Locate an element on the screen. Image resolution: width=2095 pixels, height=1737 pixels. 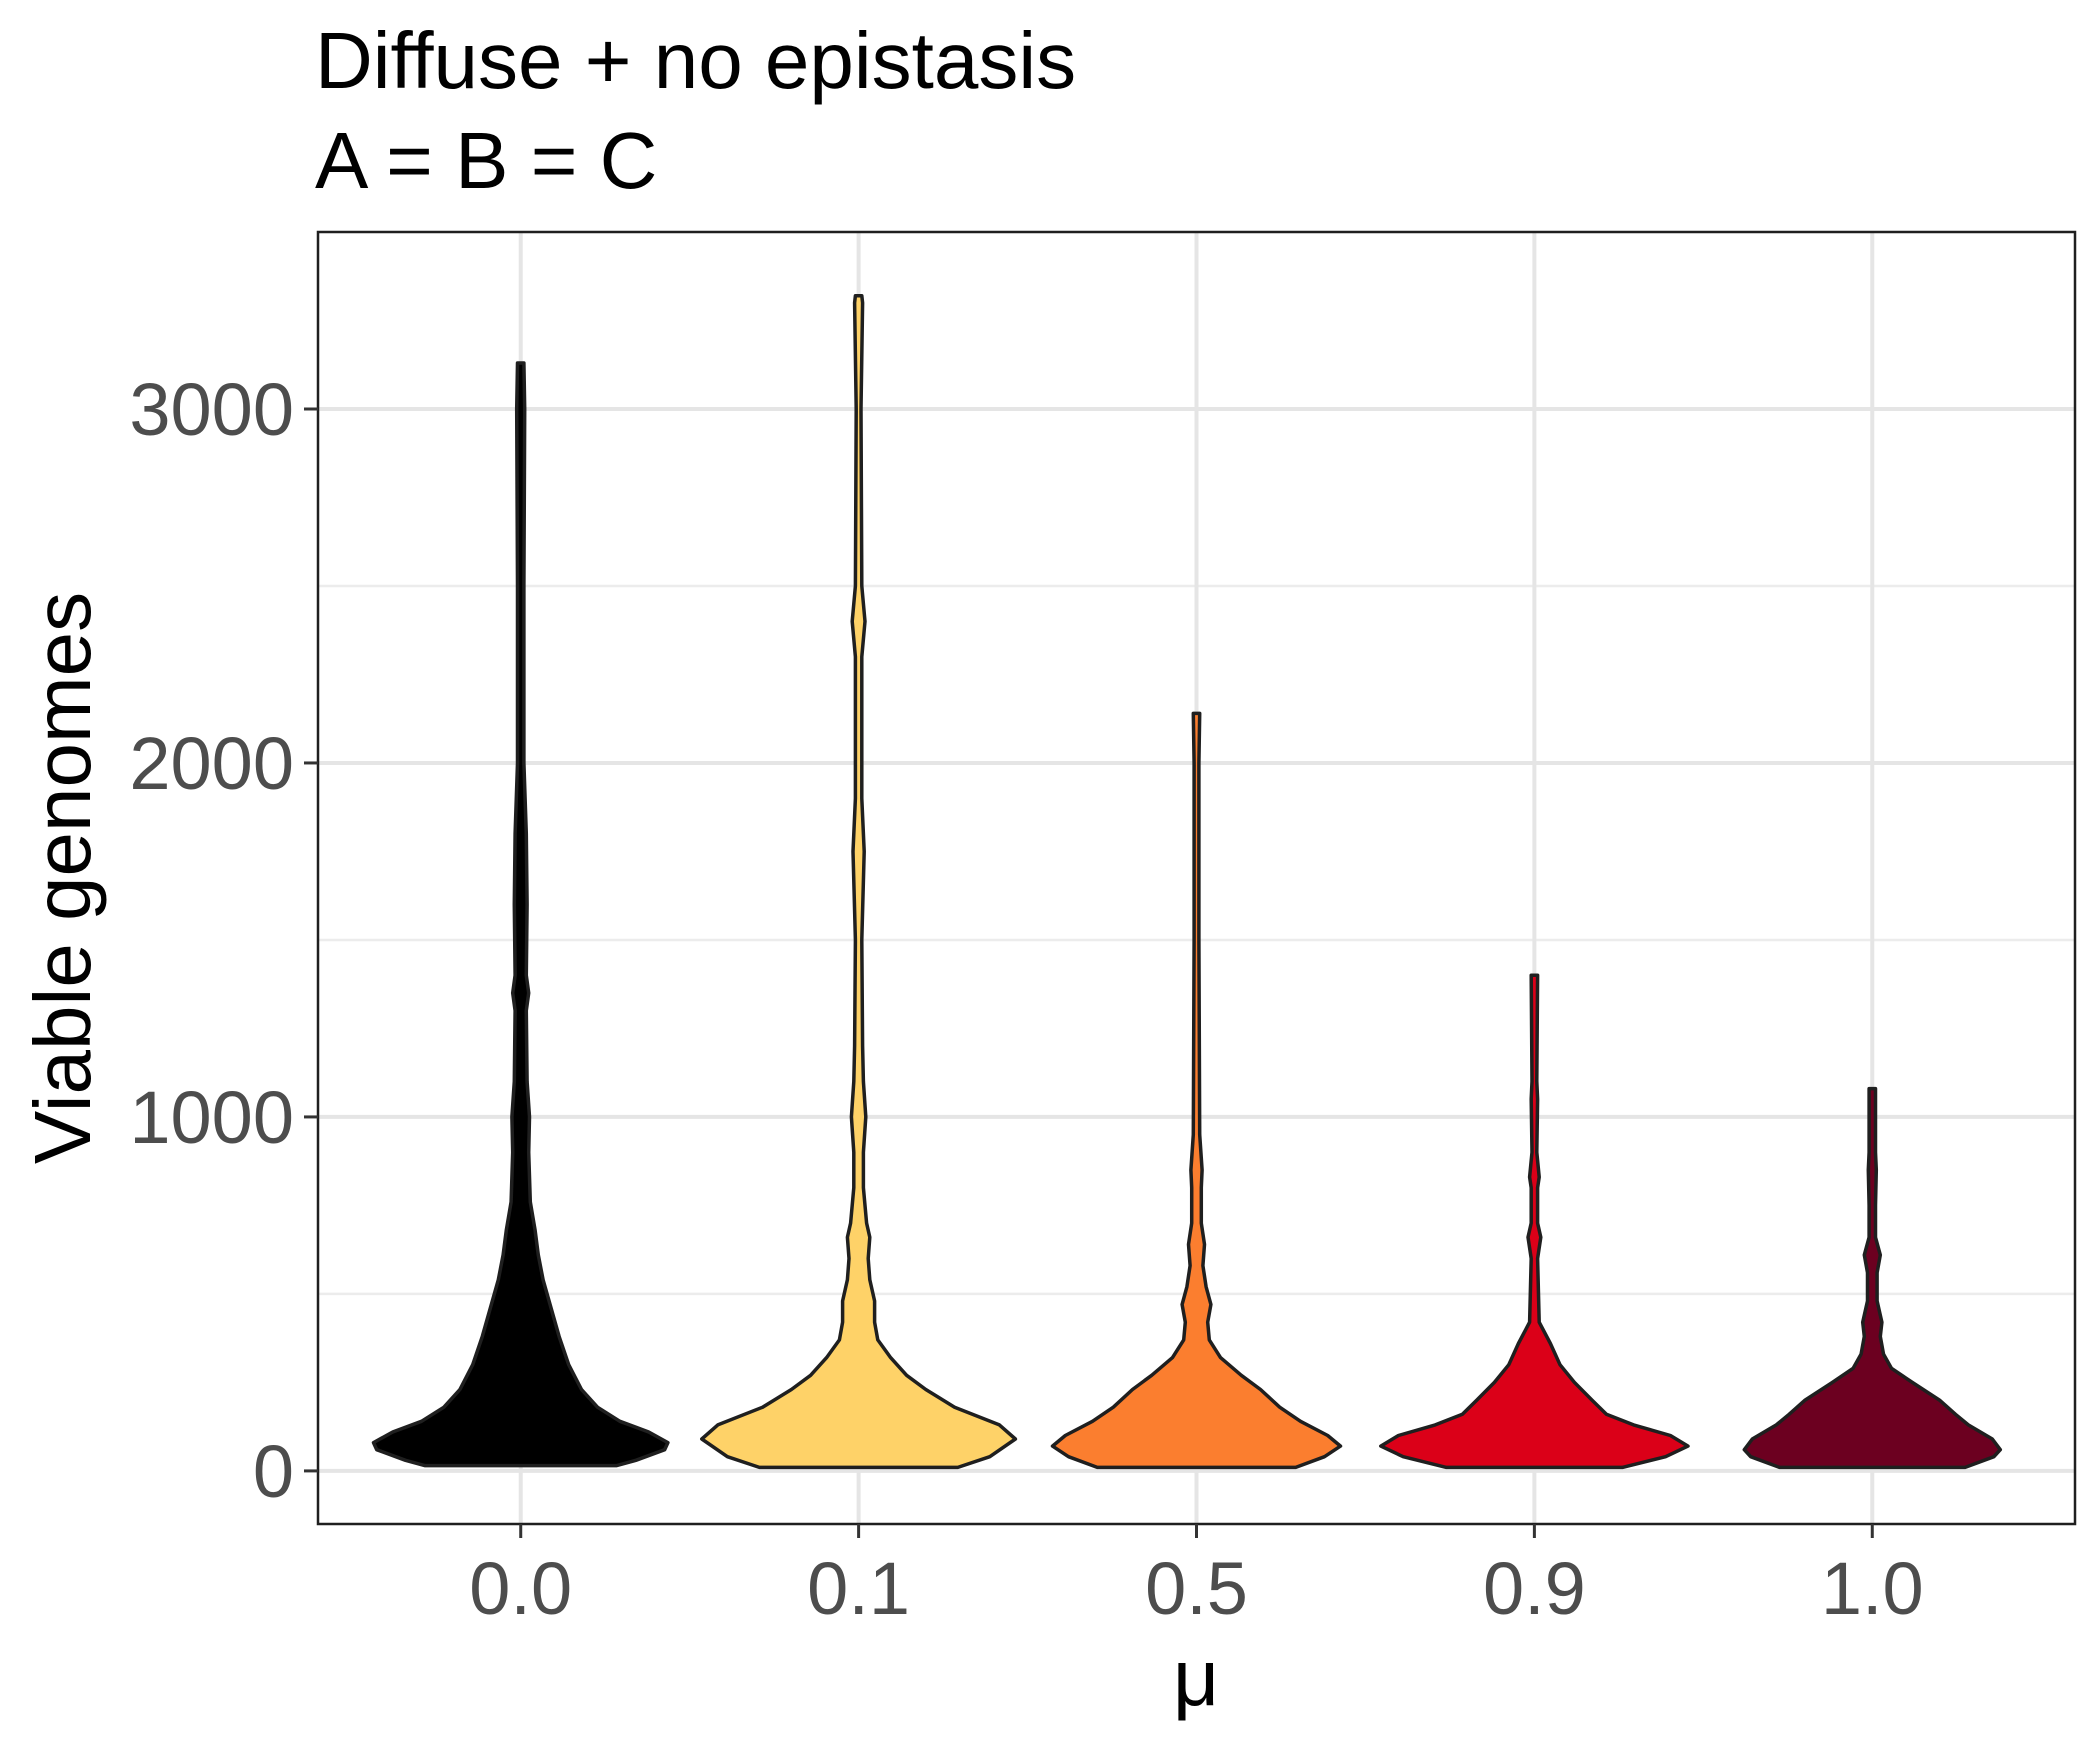
violin-0.0 is located at coordinates (520, 914).